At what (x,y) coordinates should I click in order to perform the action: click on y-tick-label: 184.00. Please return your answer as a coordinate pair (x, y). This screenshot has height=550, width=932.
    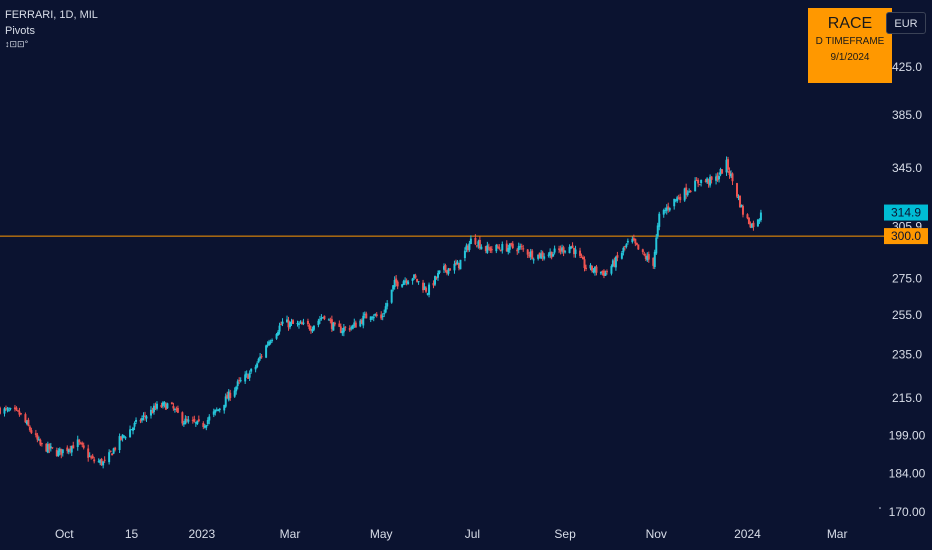
    Looking at the image, I should click on (907, 474).